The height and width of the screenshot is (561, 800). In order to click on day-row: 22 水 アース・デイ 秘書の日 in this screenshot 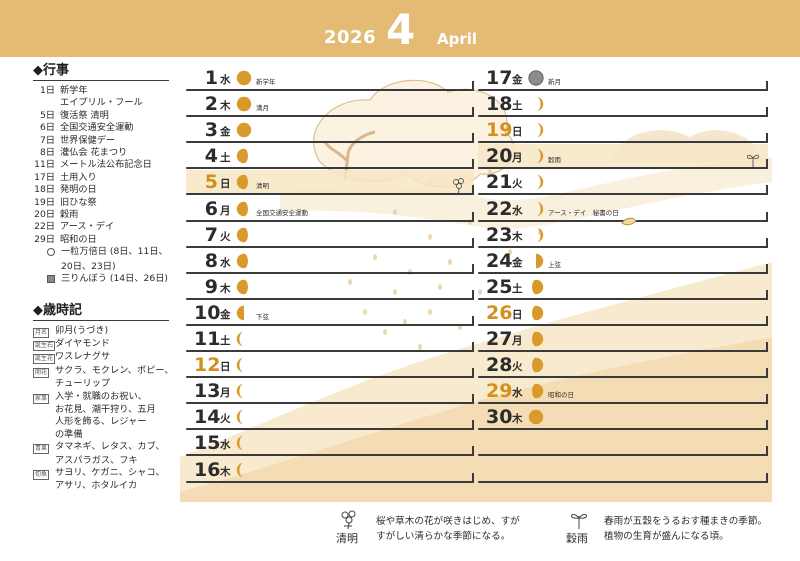, I will do `click(623, 209)`.